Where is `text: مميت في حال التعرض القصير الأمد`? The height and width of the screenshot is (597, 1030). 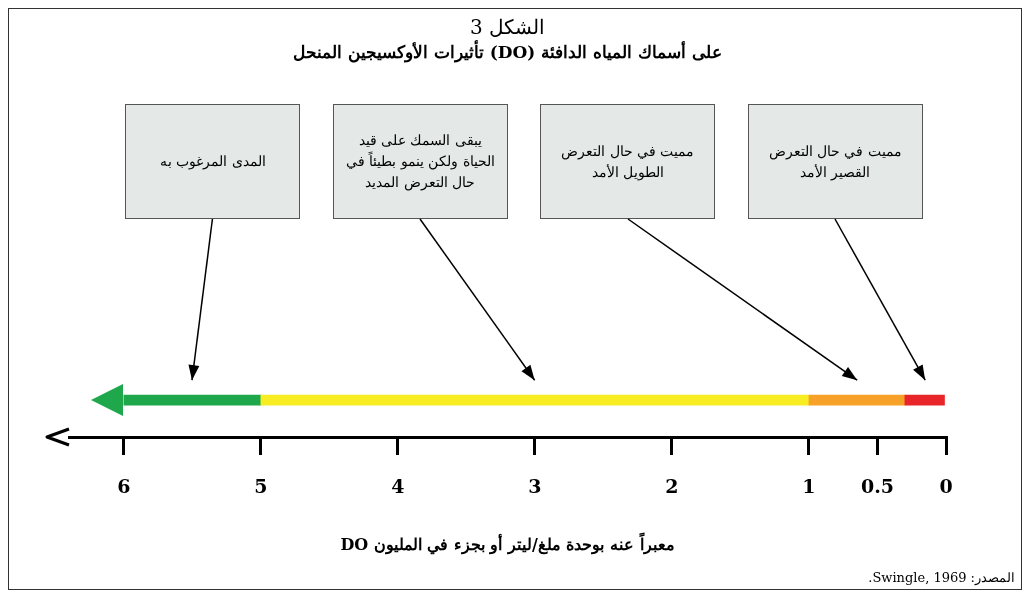
text: مميت في حال التعرض القصير الأمد is located at coordinates (835, 161).